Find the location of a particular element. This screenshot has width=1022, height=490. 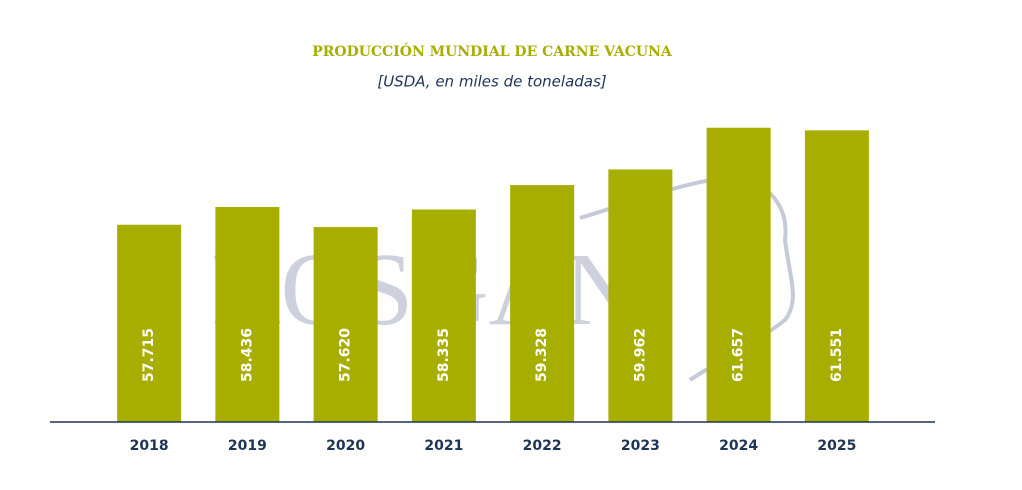

x-tick-label: 2024 is located at coordinates (738, 446).